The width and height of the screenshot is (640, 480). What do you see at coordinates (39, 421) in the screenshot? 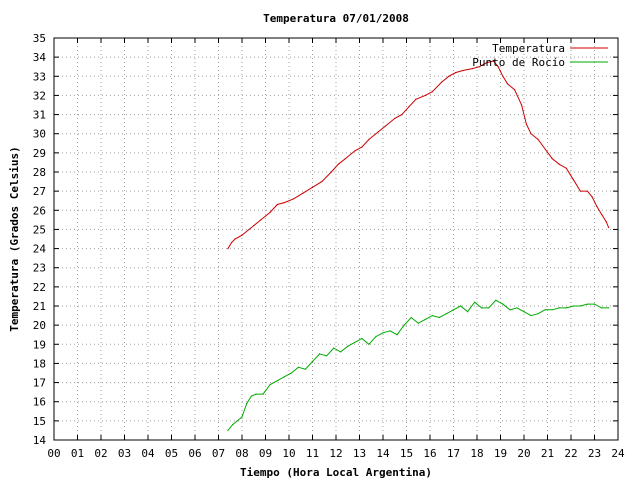
I see `y-tick-label: 15` at bounding box center [39, 421].